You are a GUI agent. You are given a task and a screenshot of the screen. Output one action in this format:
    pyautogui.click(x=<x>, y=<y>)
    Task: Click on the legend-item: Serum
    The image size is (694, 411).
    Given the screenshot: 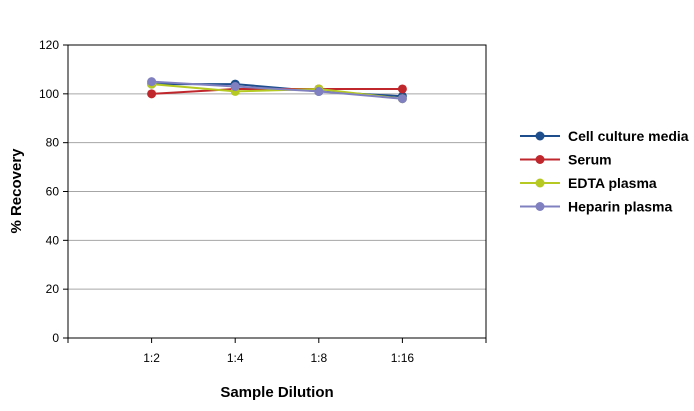 What is the action you would take?
    pyautogui.click(x=566, y=160)
    